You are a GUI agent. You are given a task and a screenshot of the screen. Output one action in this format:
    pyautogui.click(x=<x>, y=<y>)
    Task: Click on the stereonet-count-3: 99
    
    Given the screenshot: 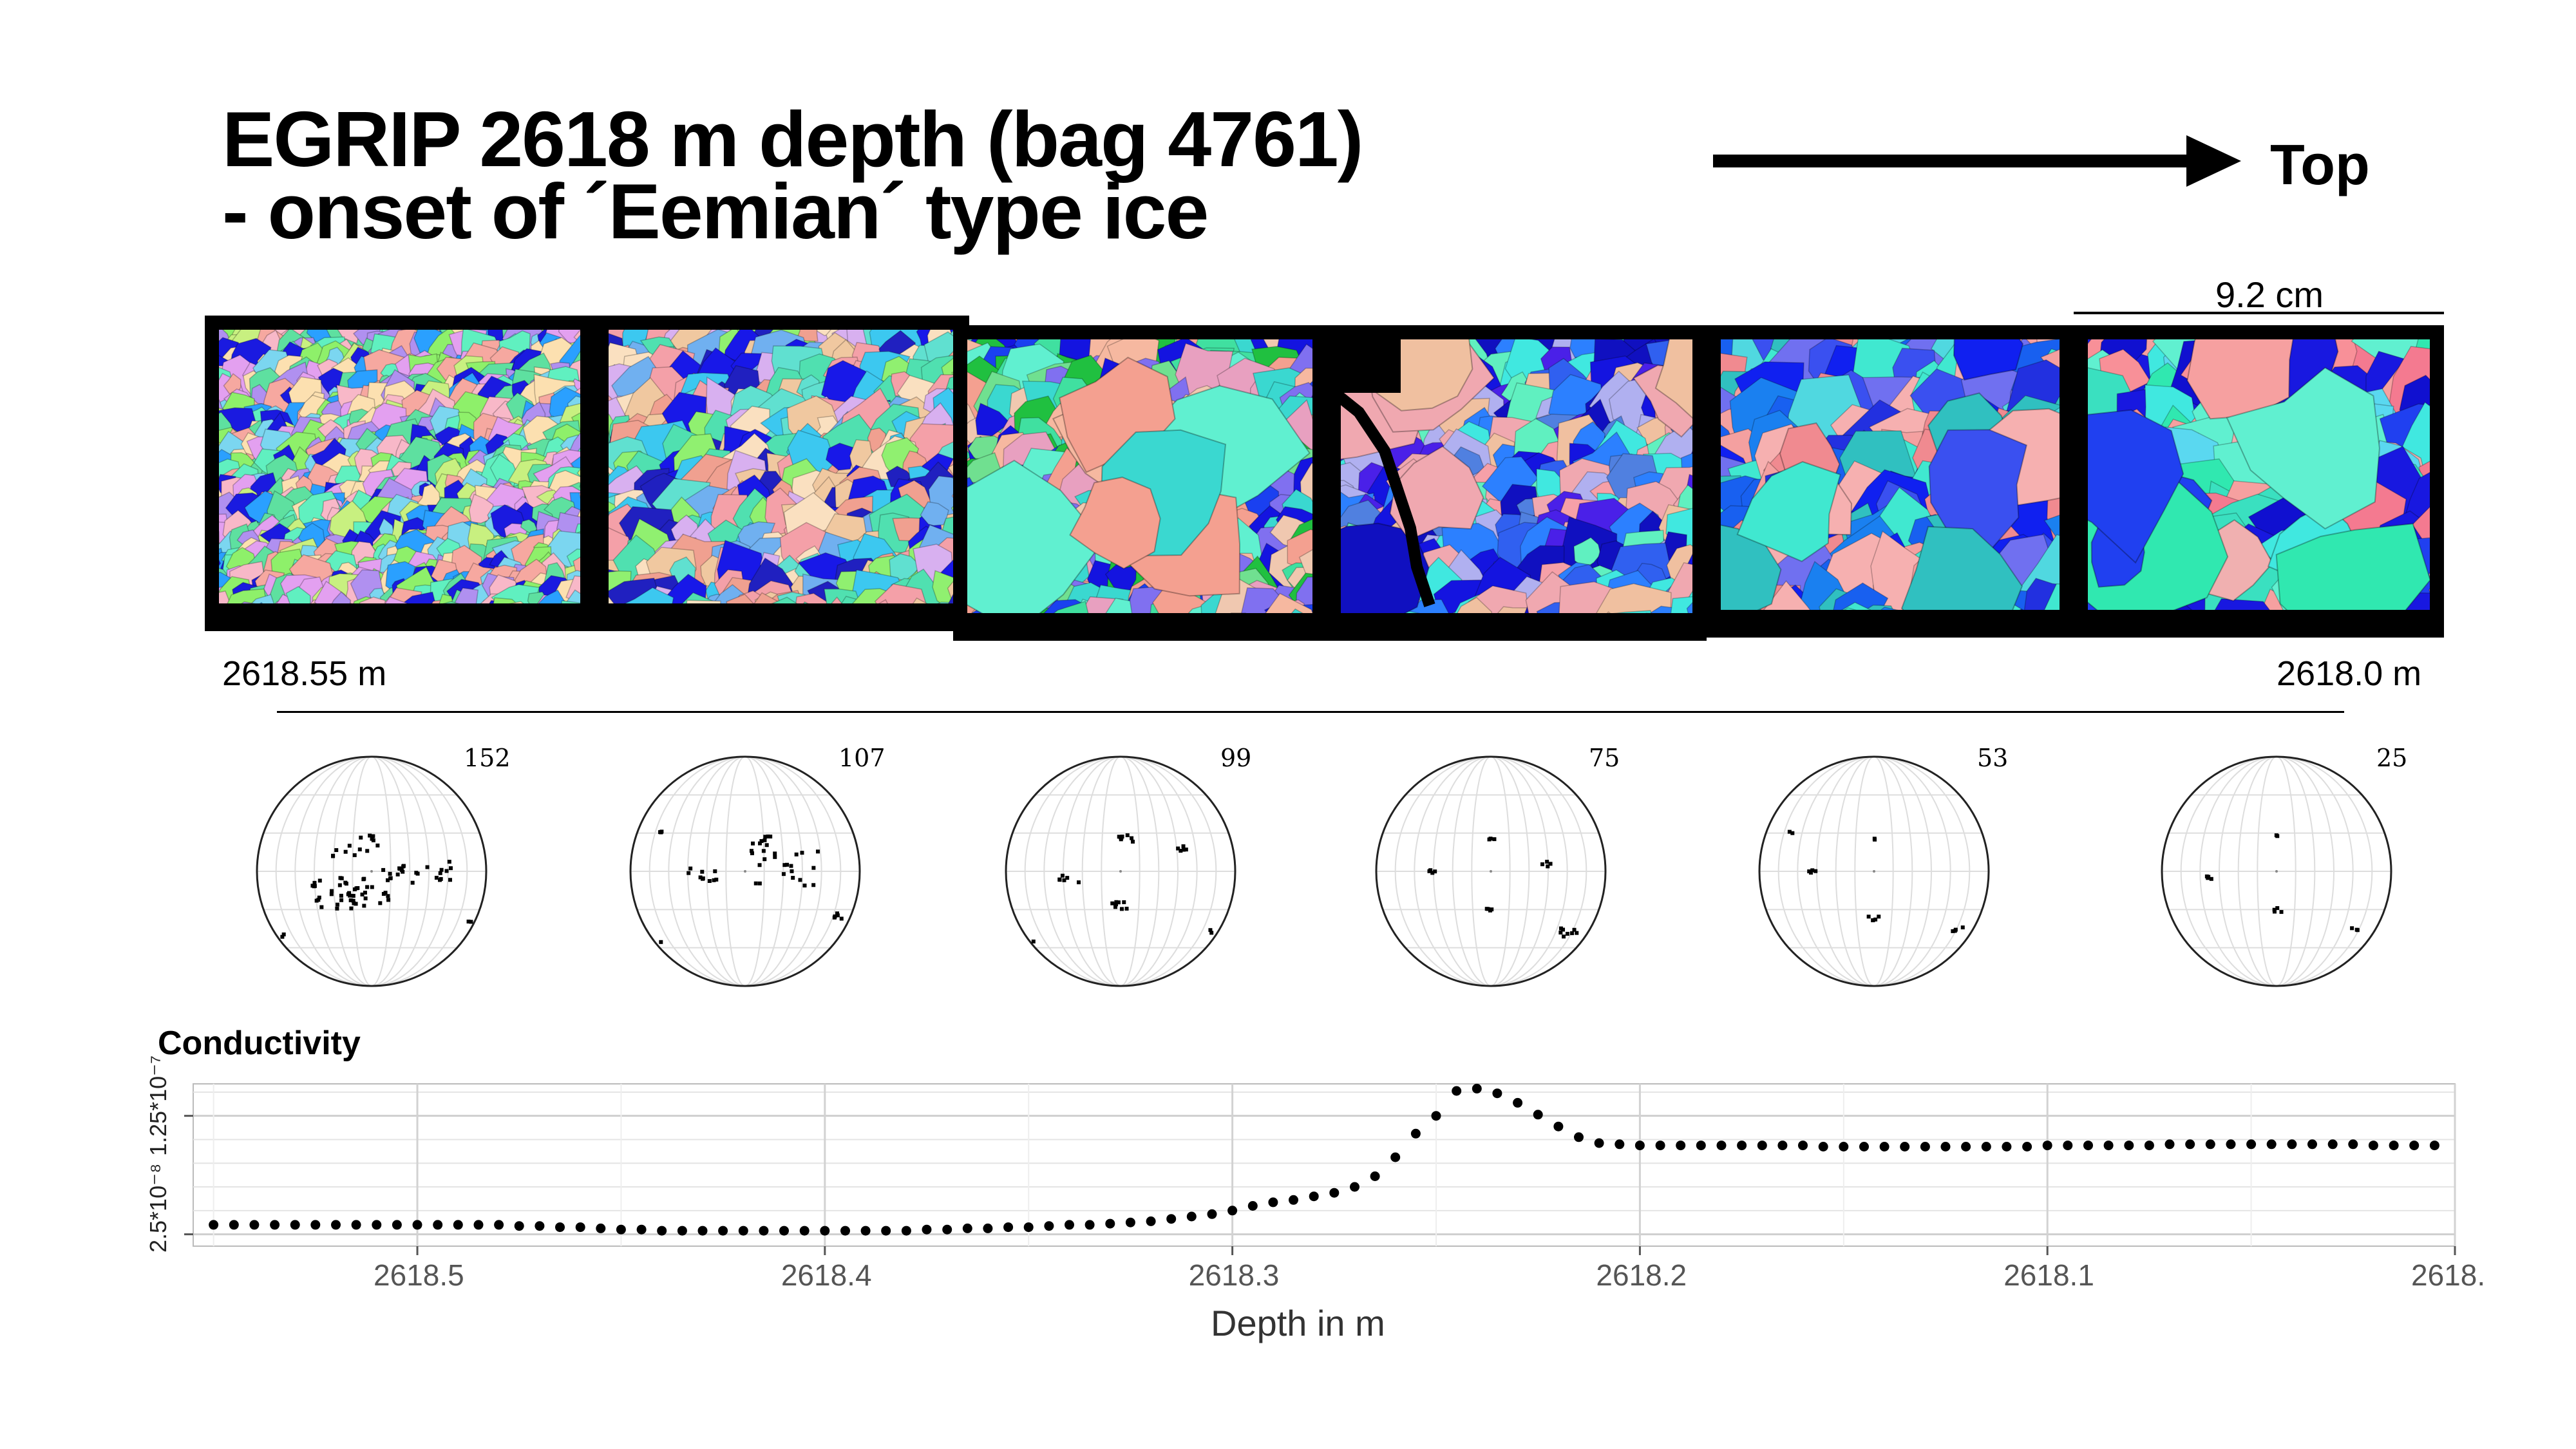 What is the action you would take?
    pyautogui.click(x=1236, y=758)
    